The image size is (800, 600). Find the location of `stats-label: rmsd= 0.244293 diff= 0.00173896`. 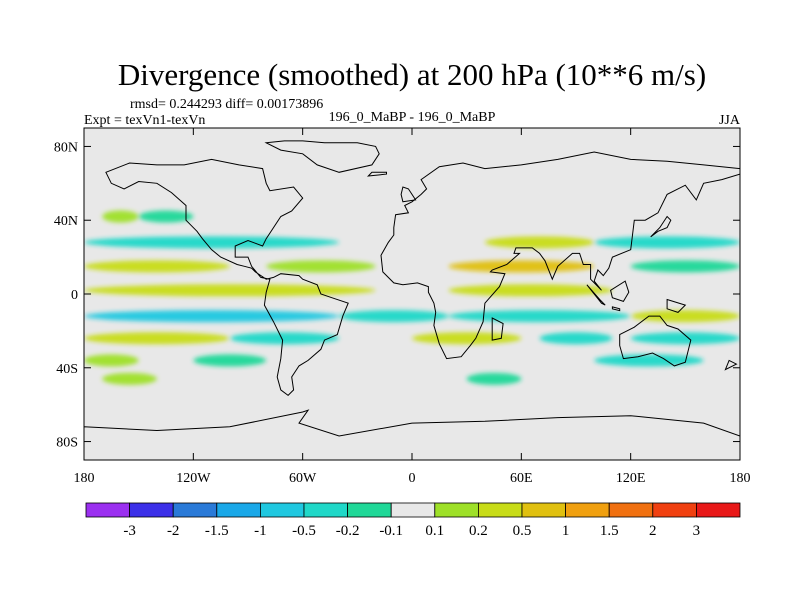

stats-label: rmsd= 0.244293 diff= 0.00173896 is located at coordinates (226, 104).